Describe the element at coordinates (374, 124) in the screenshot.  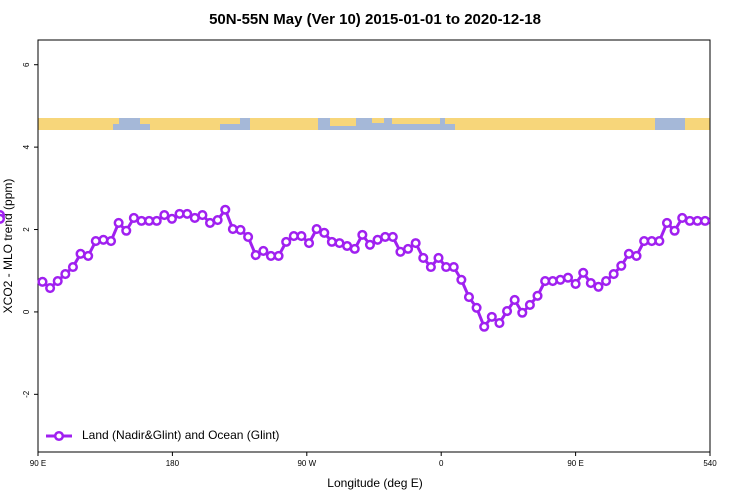
I see `land-ocean-strip` at that location.